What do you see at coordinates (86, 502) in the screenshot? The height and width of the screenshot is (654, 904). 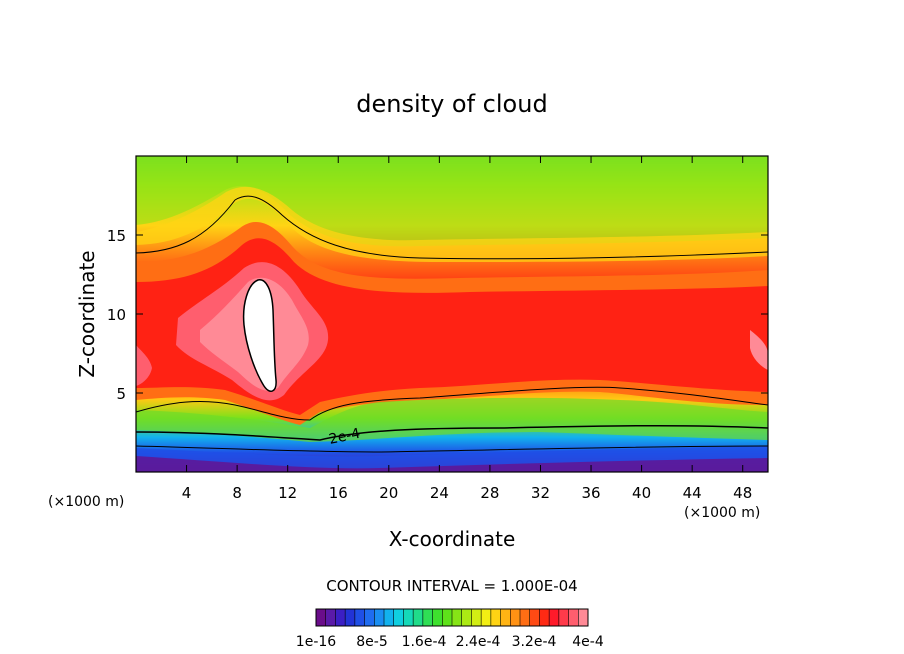 I see `x-unit-left: (×1000 m)` at bounding box center [86, 502].